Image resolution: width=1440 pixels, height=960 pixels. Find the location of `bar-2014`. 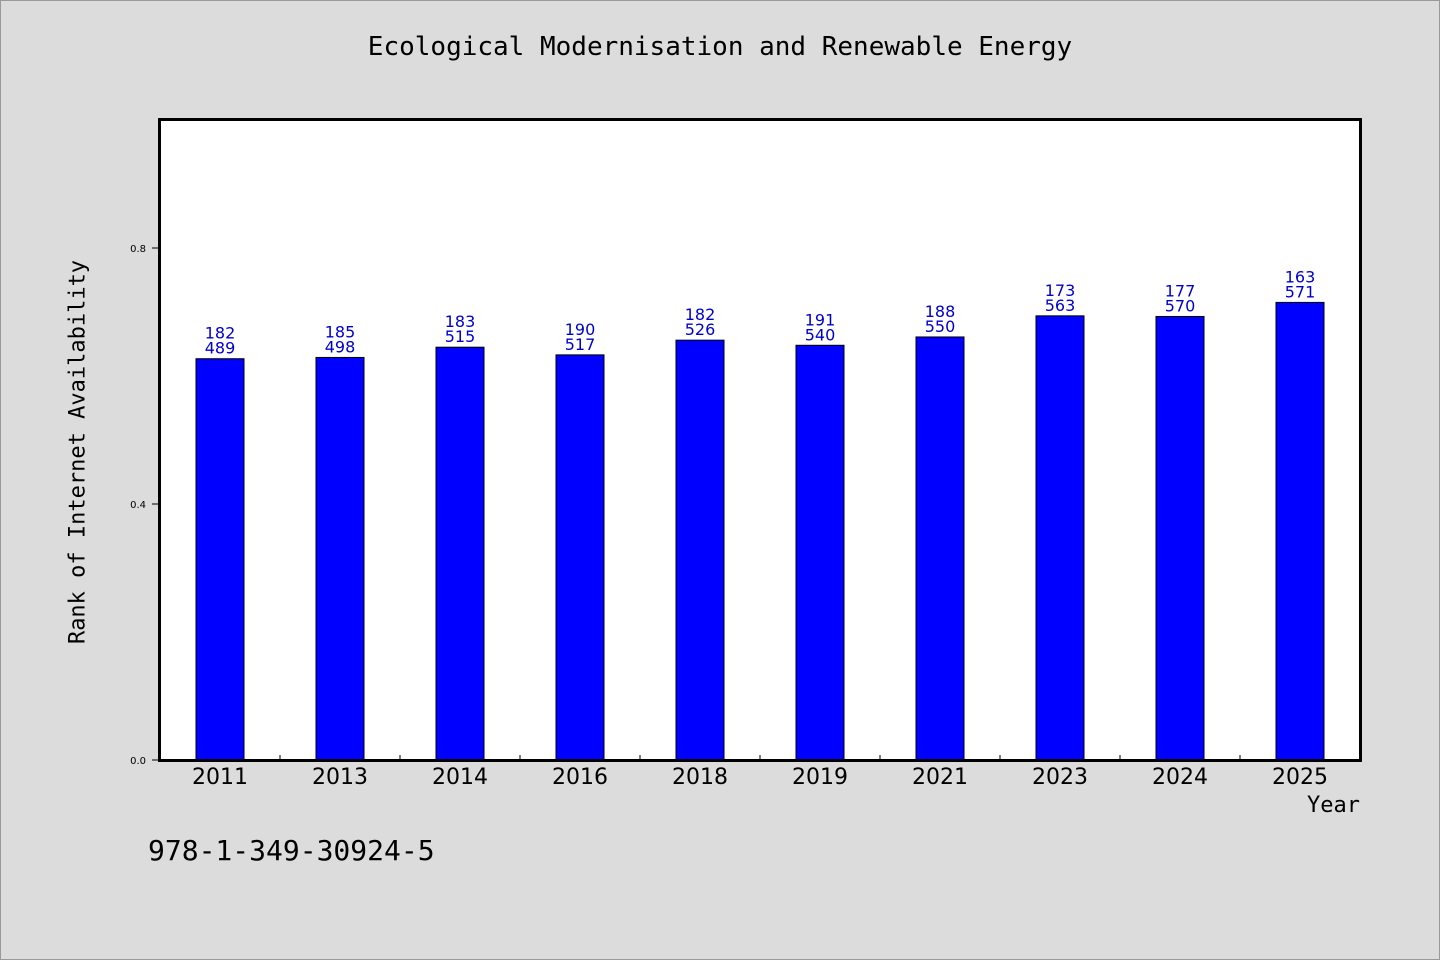

bar-2014 is located at coordinates (460, 553).